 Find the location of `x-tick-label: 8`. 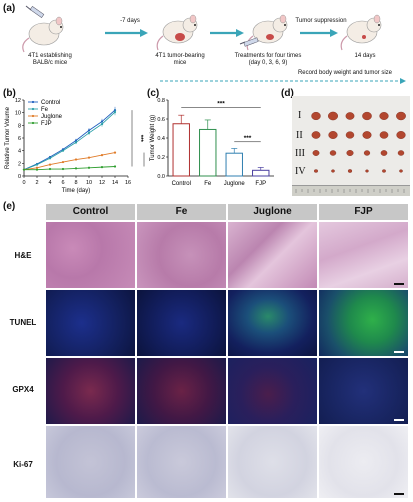

x-tick-label: 8 is located at coordinates (75, 183).